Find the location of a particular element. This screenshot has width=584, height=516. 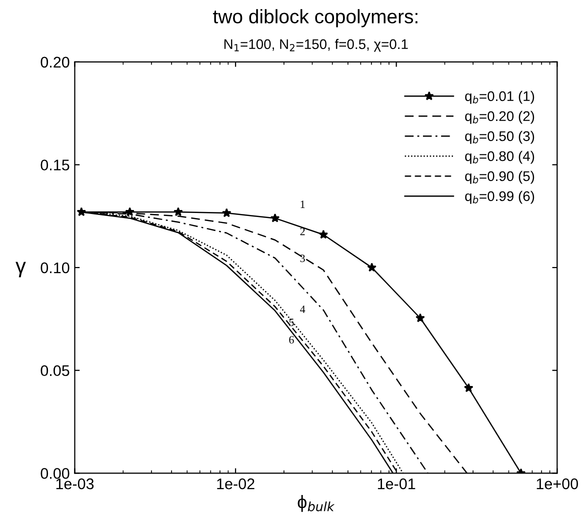

y-tick-label: 0.00 is located at coordinates (55, 473).